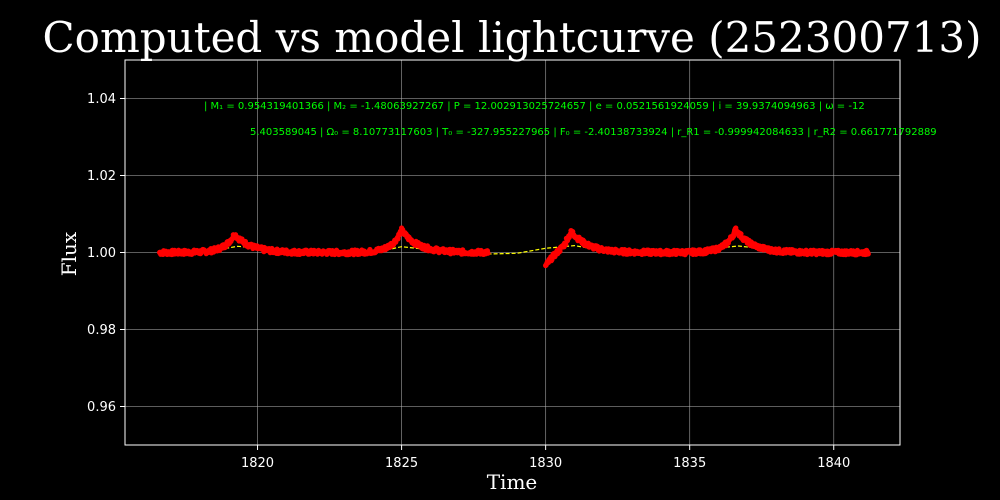  What do you see at coordinates (101, 99) in the screenshot?
I see `y-tick-label: 1.04` at bounding box center [101, 99].